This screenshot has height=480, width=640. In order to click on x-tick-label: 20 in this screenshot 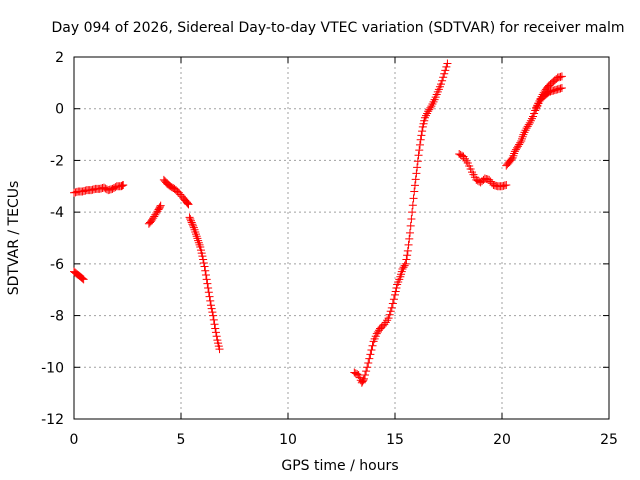, I will do `click(502, 440)`.